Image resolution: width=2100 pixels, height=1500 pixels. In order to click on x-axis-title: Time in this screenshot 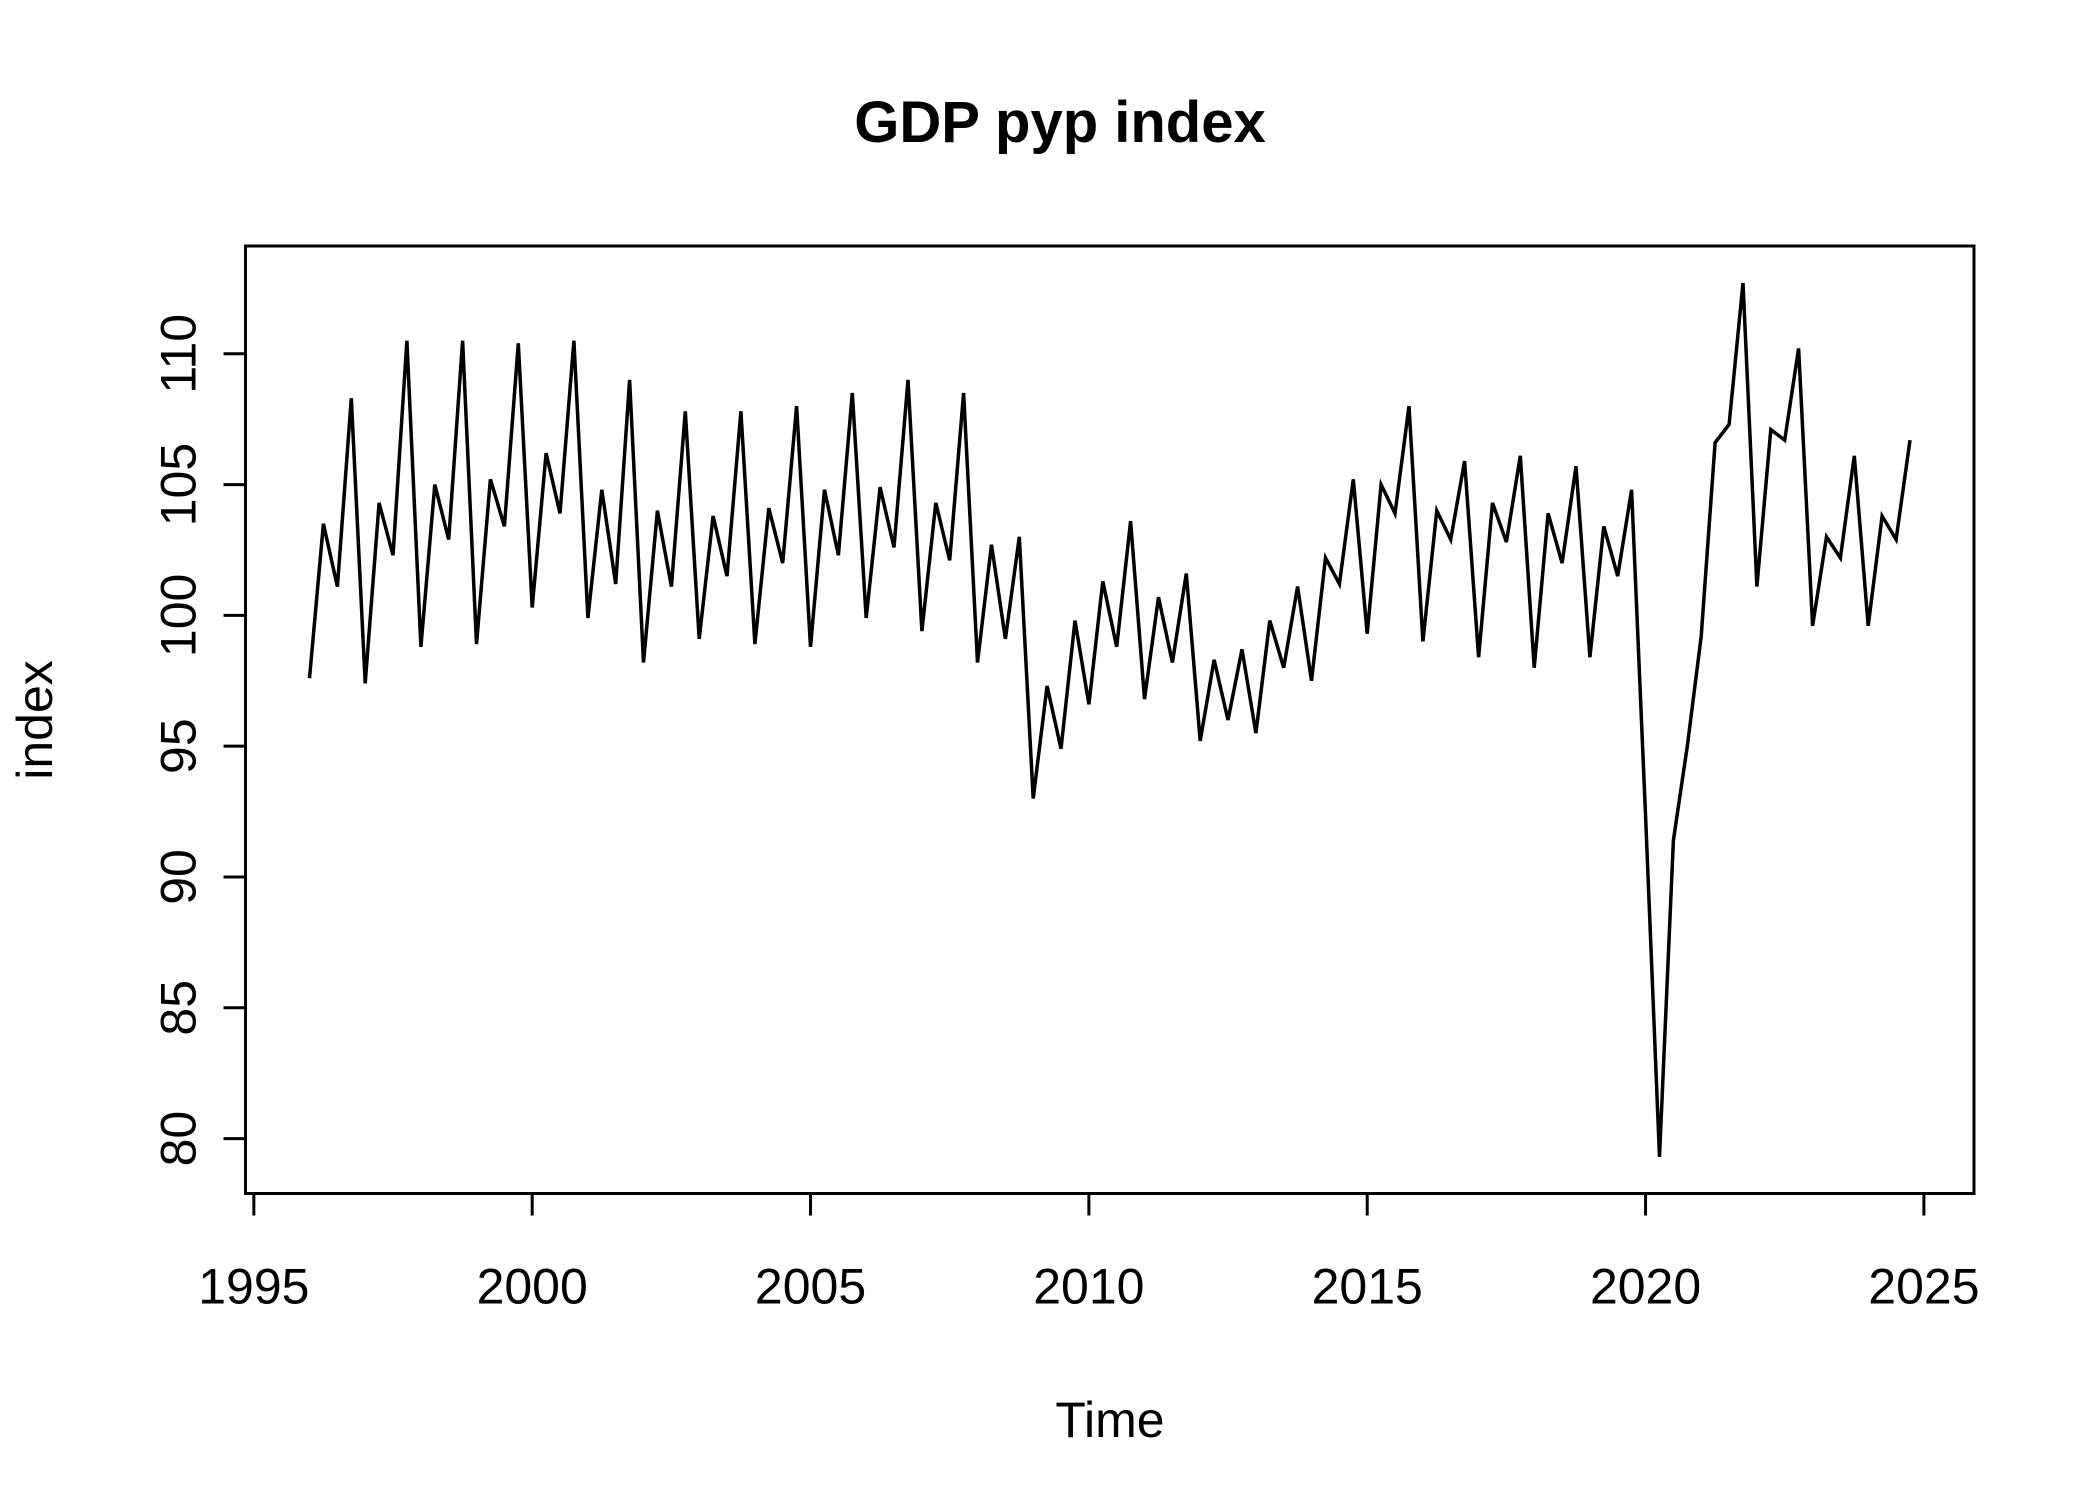, I will do `click(1109, 1420)`.